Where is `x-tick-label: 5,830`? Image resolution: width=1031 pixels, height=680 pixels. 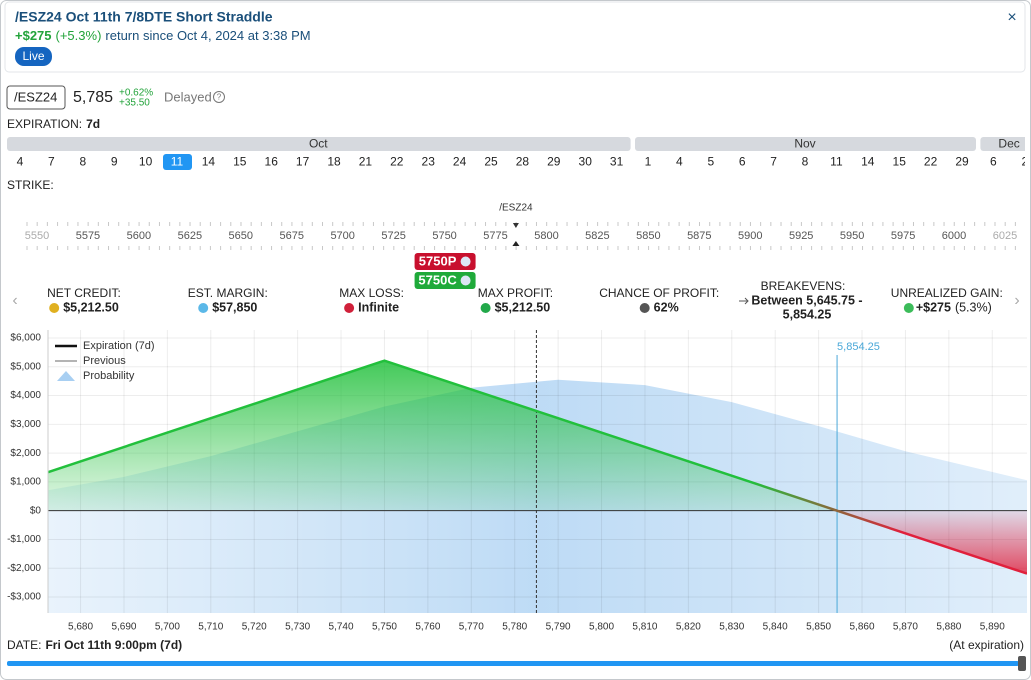 x-tick-label: 5,830 is located at coordinates (731, 627).